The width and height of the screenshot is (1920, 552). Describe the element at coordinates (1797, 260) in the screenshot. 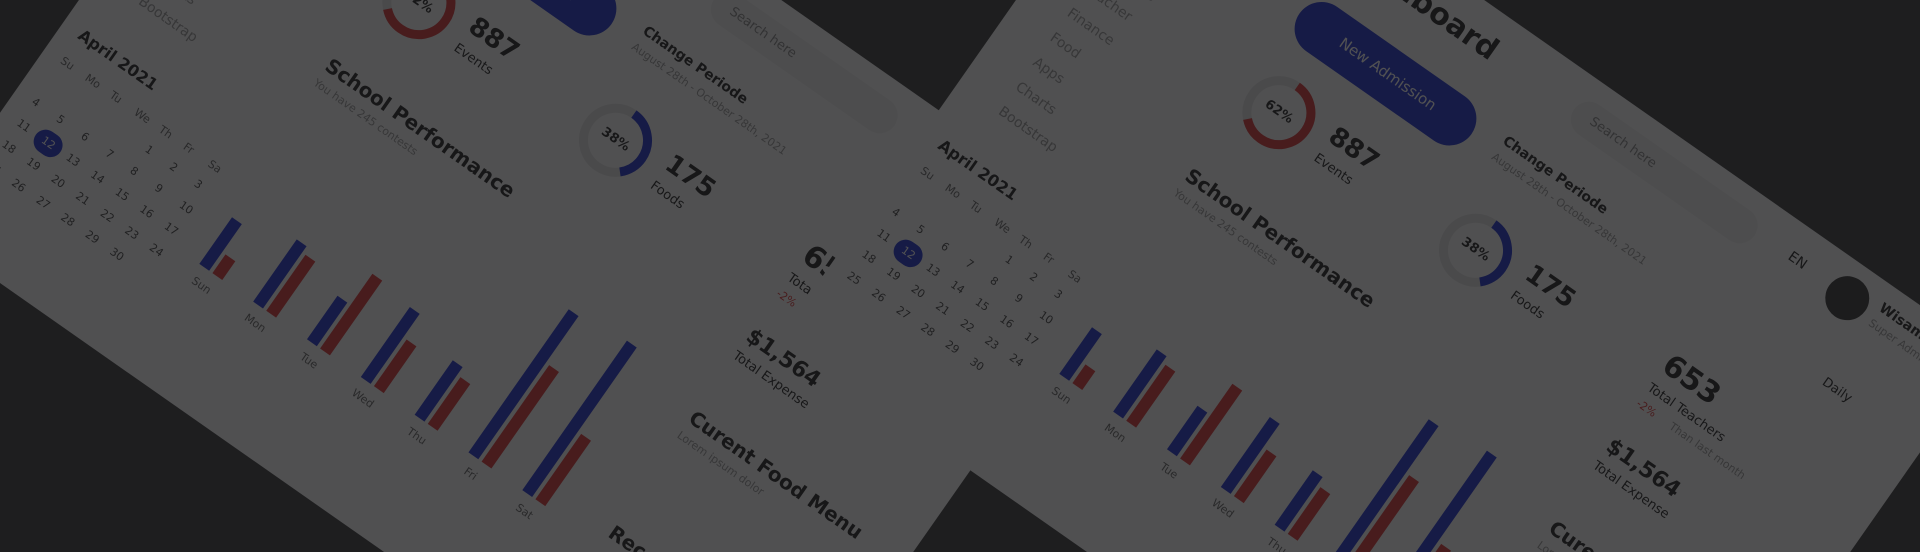

I see `language: EN` at that location.